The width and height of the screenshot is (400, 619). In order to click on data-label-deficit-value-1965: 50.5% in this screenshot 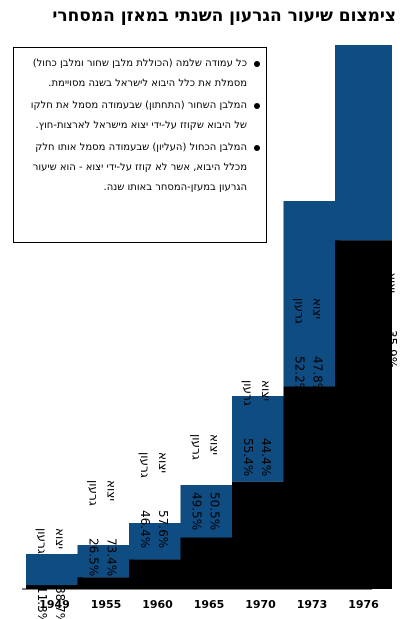, I will do `click(215, 511)`.